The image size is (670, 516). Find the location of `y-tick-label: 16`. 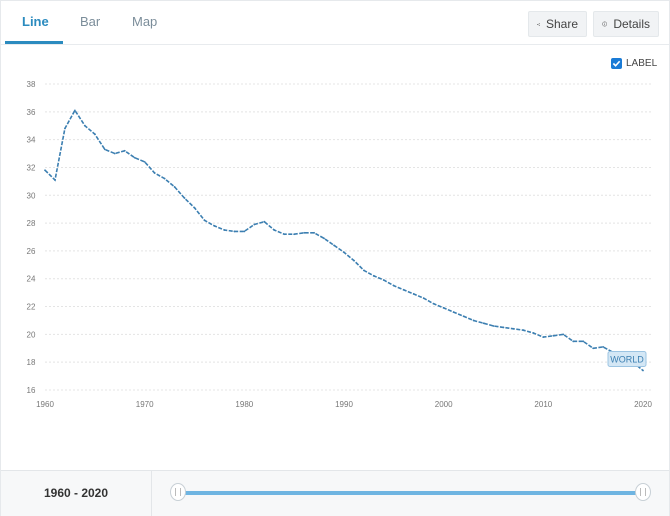

y-tick-label: 16 is located at coordinates (31, 390).